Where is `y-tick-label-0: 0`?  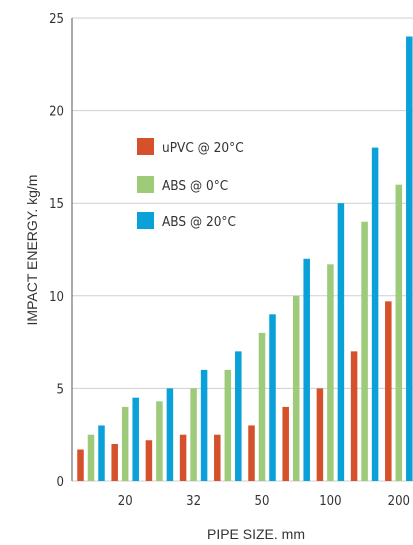 y-tick-label-0: 0 is located at coordinates (60, 482).